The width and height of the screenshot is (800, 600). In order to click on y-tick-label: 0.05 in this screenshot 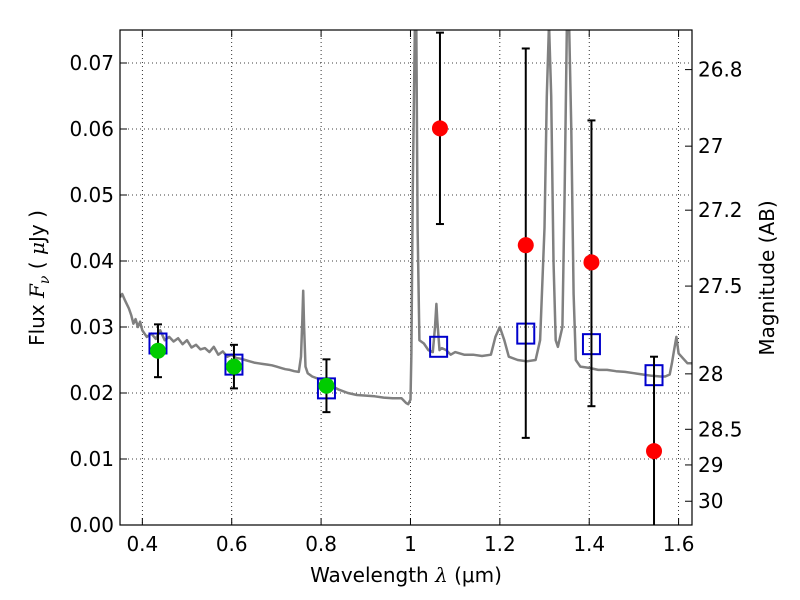, I will do `click(91, 195)`.